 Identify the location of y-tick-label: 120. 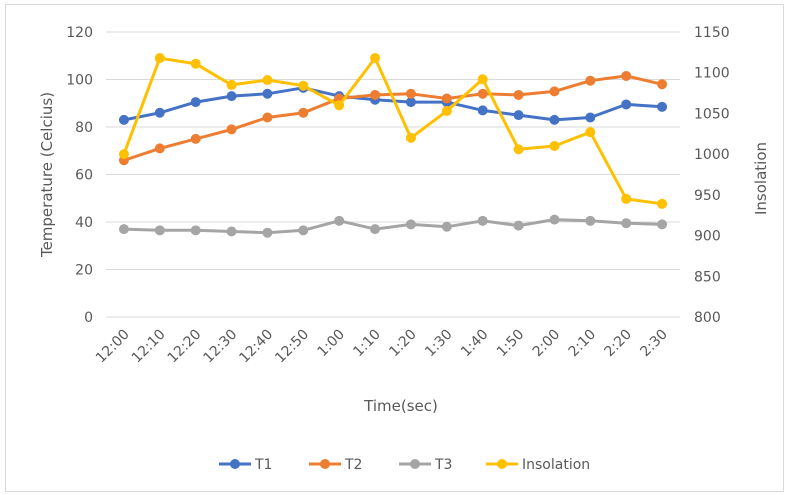
(79, 33).